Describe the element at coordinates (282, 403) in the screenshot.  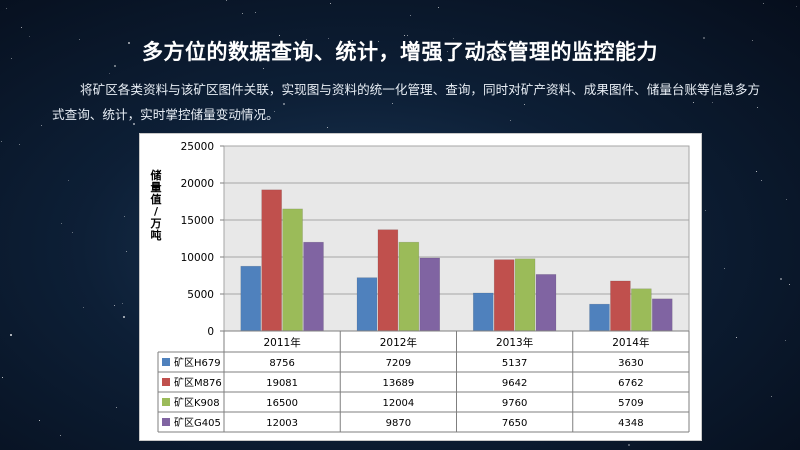
I see `data-label: 16500` at that location.